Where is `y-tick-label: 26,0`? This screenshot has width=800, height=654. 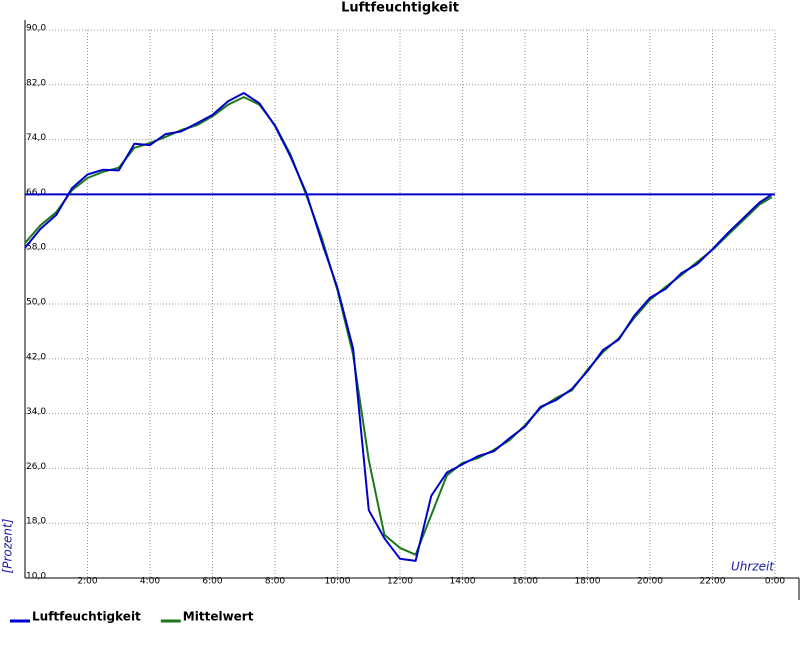
y-tick-label: 26,0 is located at coordinates (36, 467).